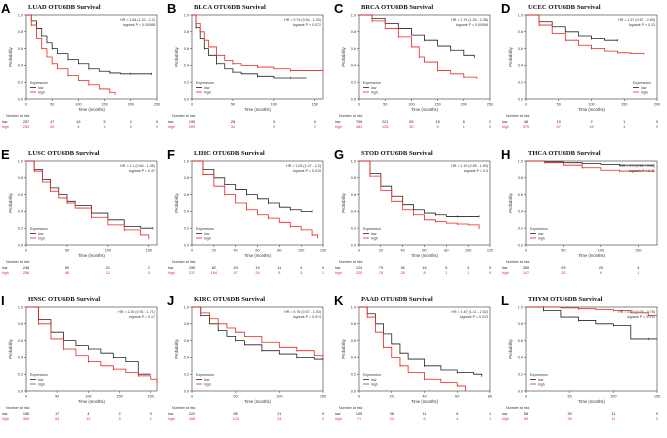 The image size is (667, 438). I want to click on x-tick-label: 250, so click(157, 105).